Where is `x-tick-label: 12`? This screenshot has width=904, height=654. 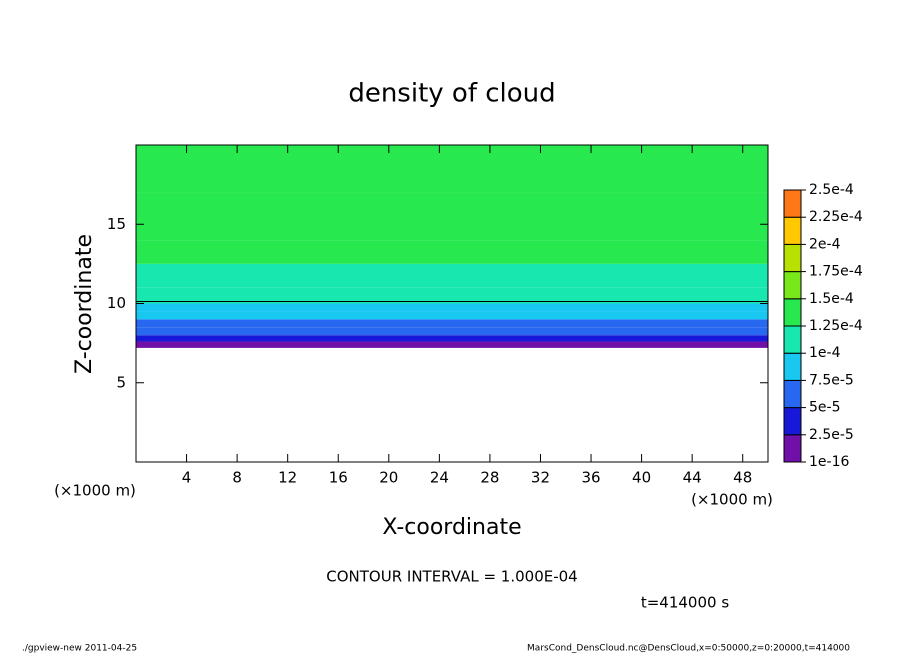 x-tick-label: 12 is located at coordinates (287, 478).